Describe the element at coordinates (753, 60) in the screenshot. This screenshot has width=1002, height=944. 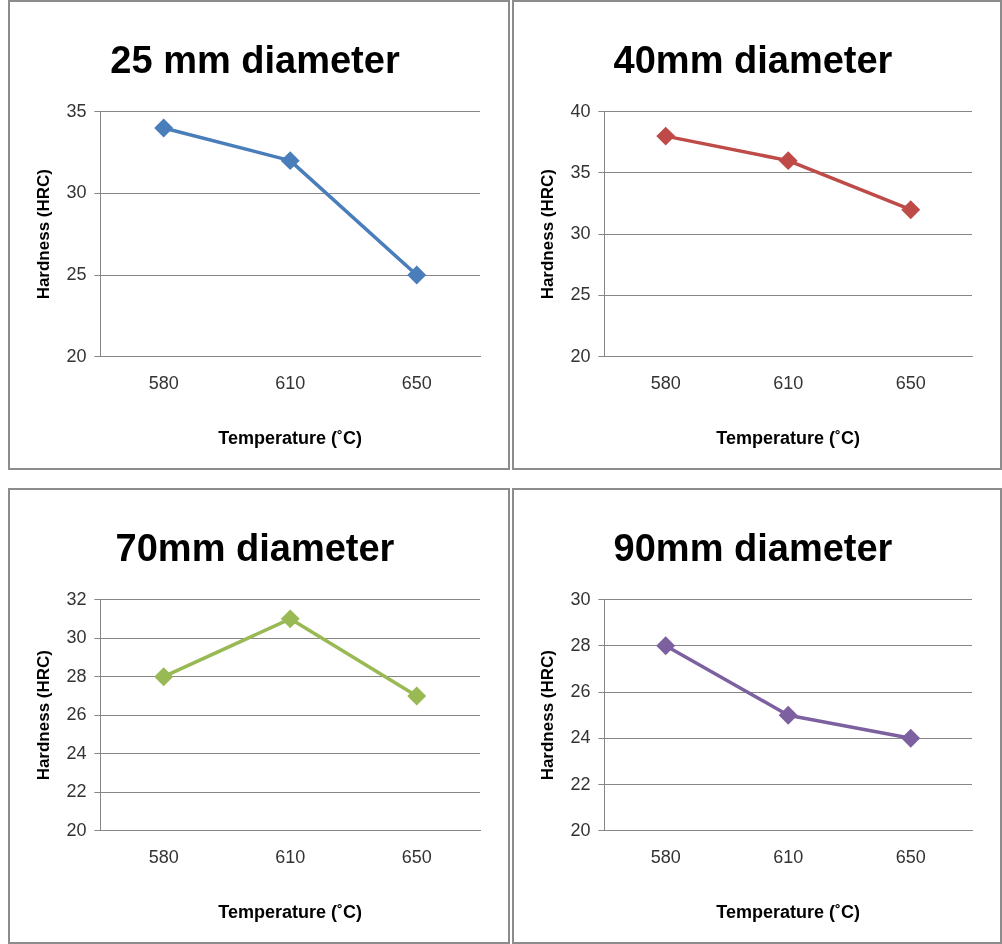
I see `chart-title: 40mm diameter` at that location.